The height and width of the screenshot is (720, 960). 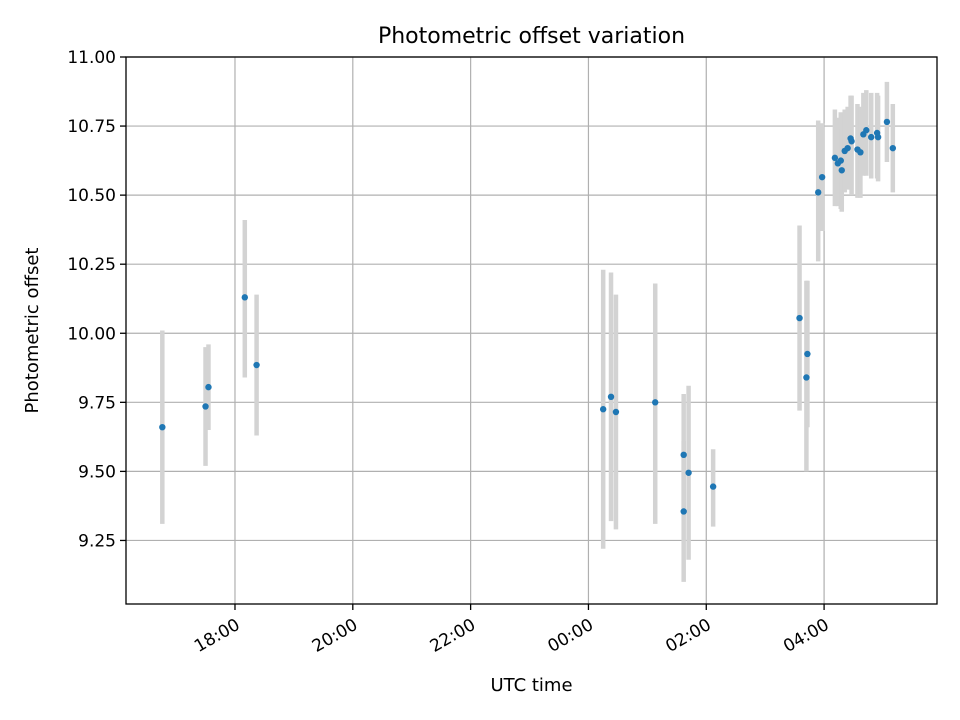 I want to click on y-tick-label: 9.75, so click(x=97, y=403).